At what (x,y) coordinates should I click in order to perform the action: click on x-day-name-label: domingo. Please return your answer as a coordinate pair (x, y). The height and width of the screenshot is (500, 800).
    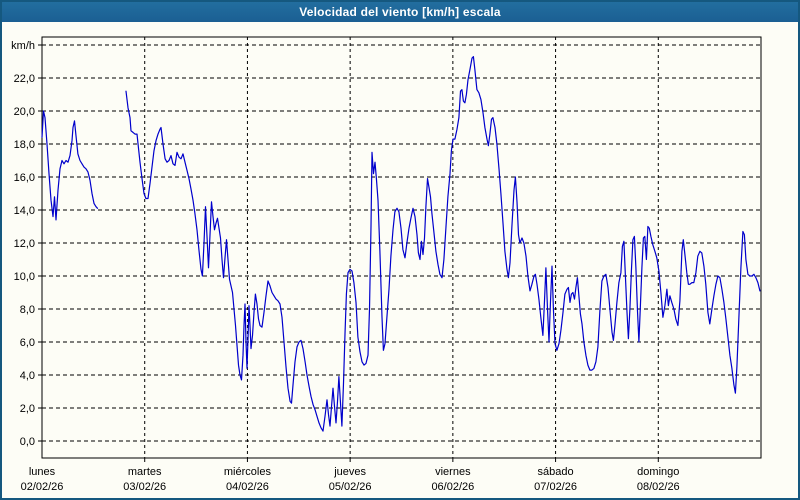
    Looking at the image, I should click on (658, 472).